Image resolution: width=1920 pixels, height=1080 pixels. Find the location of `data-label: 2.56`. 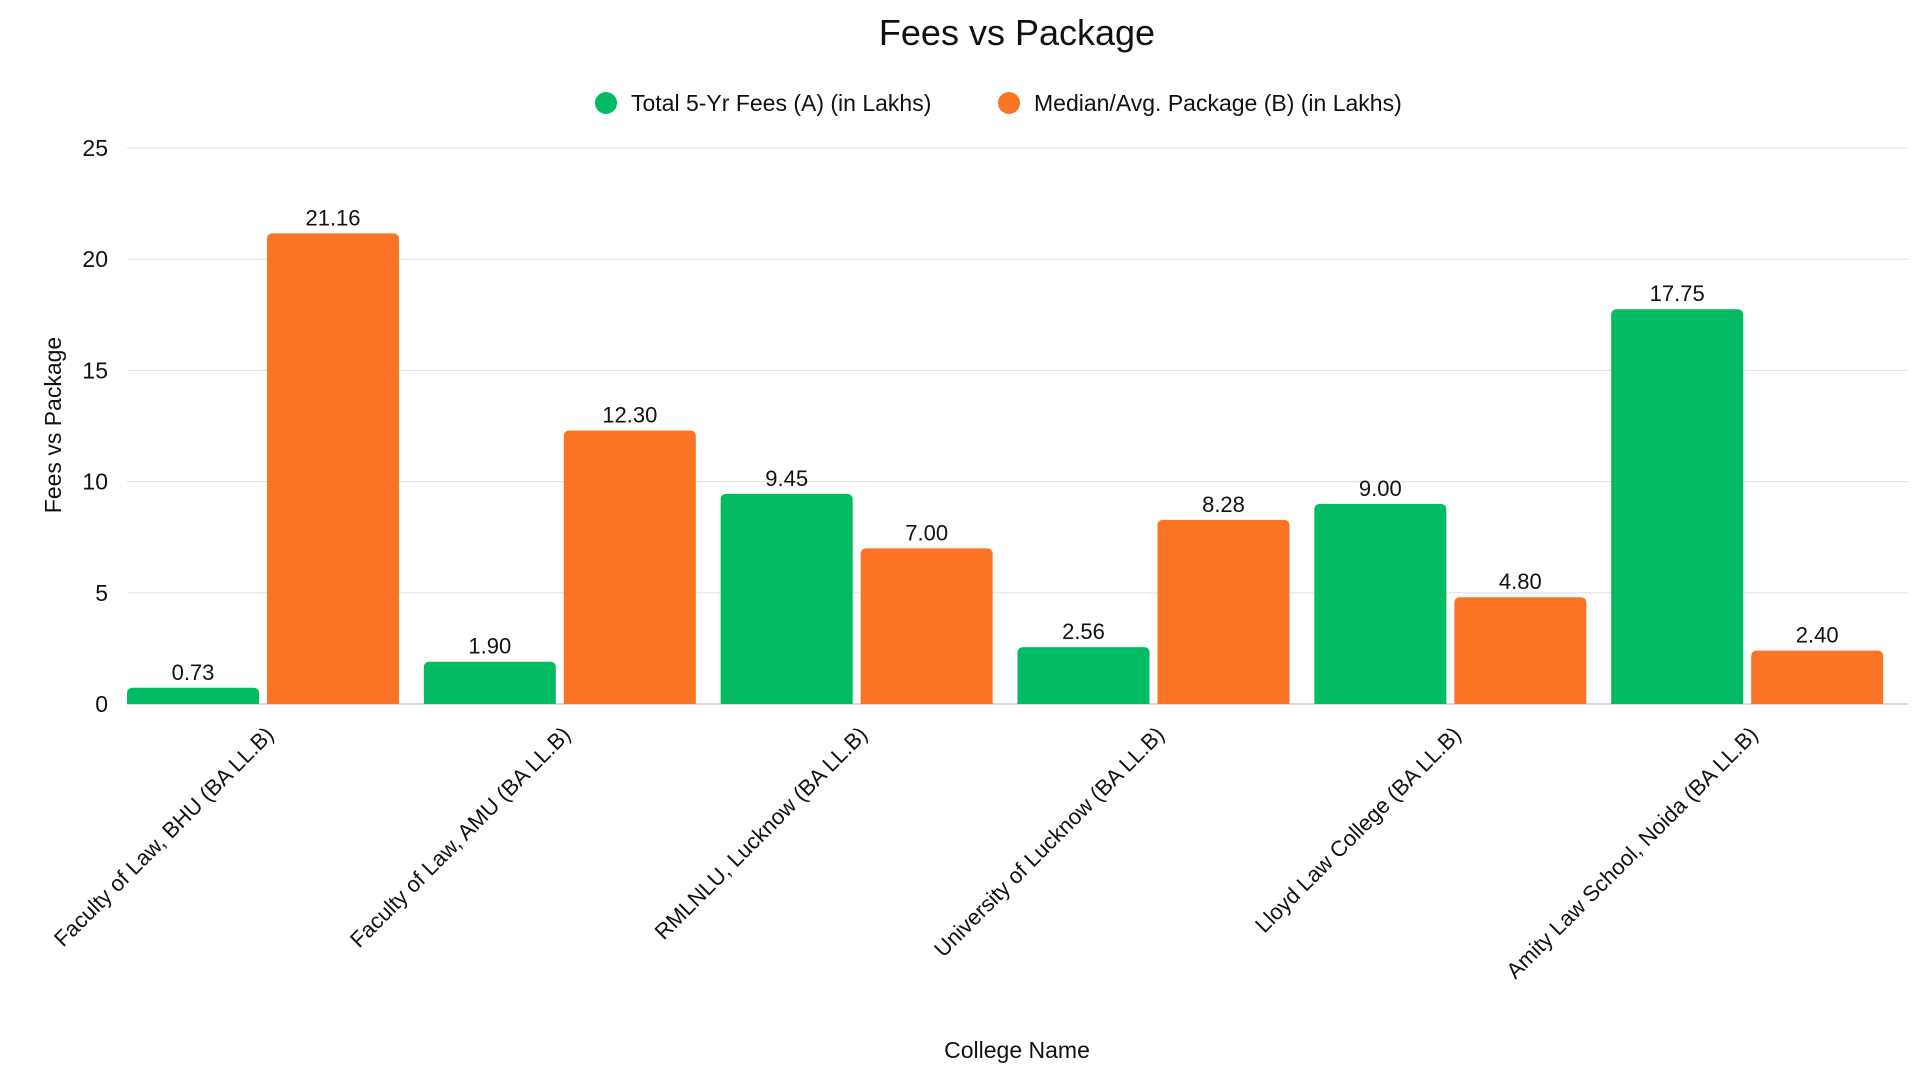

data-label: 2.56 is located at coordinates (1083, 631).